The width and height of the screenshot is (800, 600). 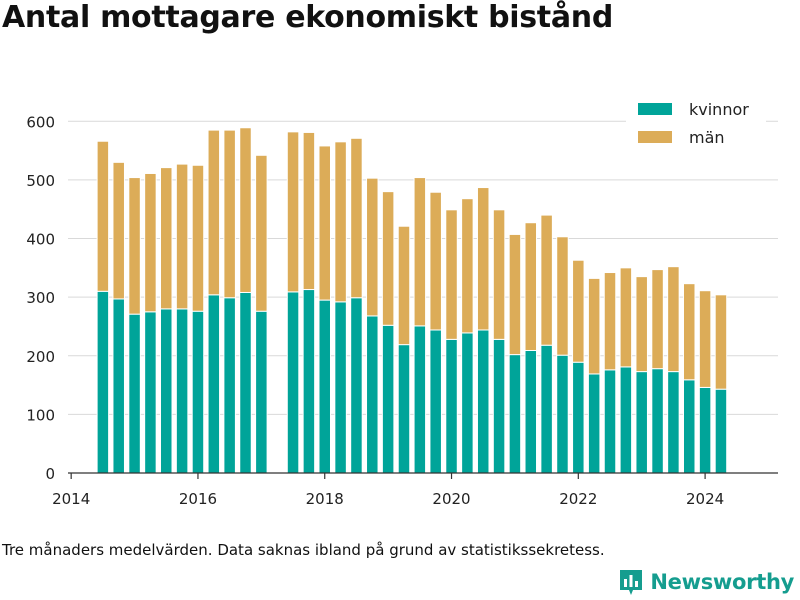 I want to click on y-tick-label: 200, so click(x=40, y=357).